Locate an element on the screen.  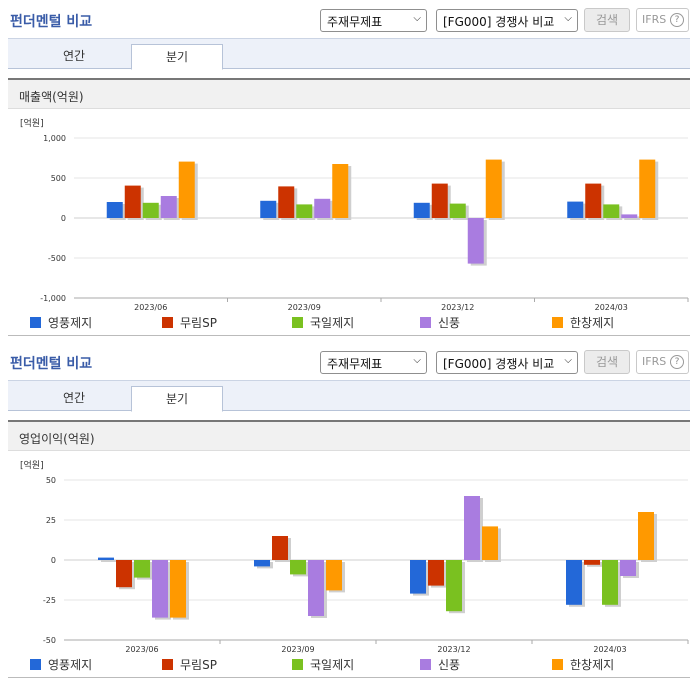
chart-title: 매출액(억원) is located at coordinates (51, 97).